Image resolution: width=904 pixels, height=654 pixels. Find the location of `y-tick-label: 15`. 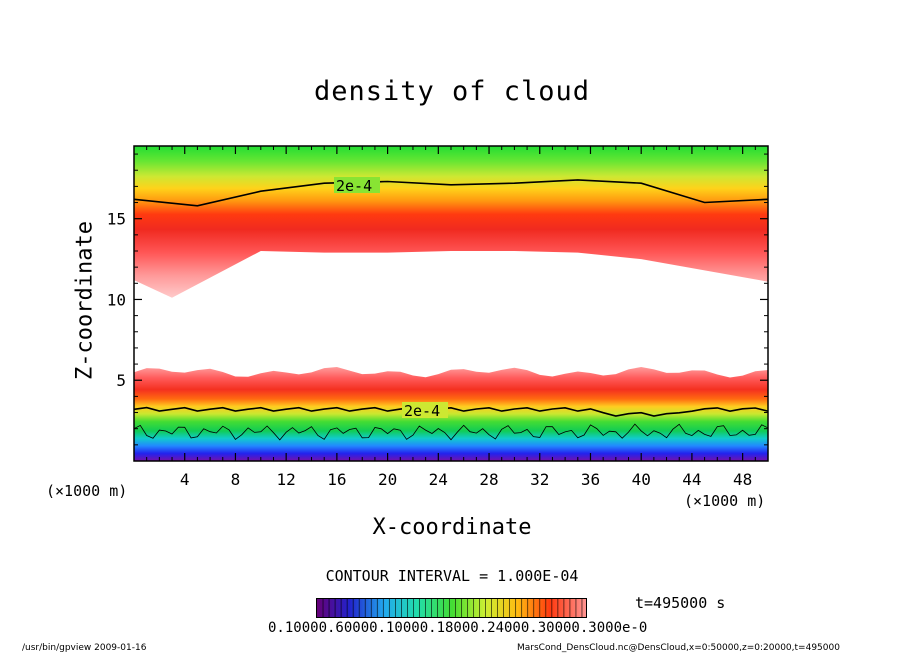

y-tick-label: 15 is located at coordinates (116, 219).